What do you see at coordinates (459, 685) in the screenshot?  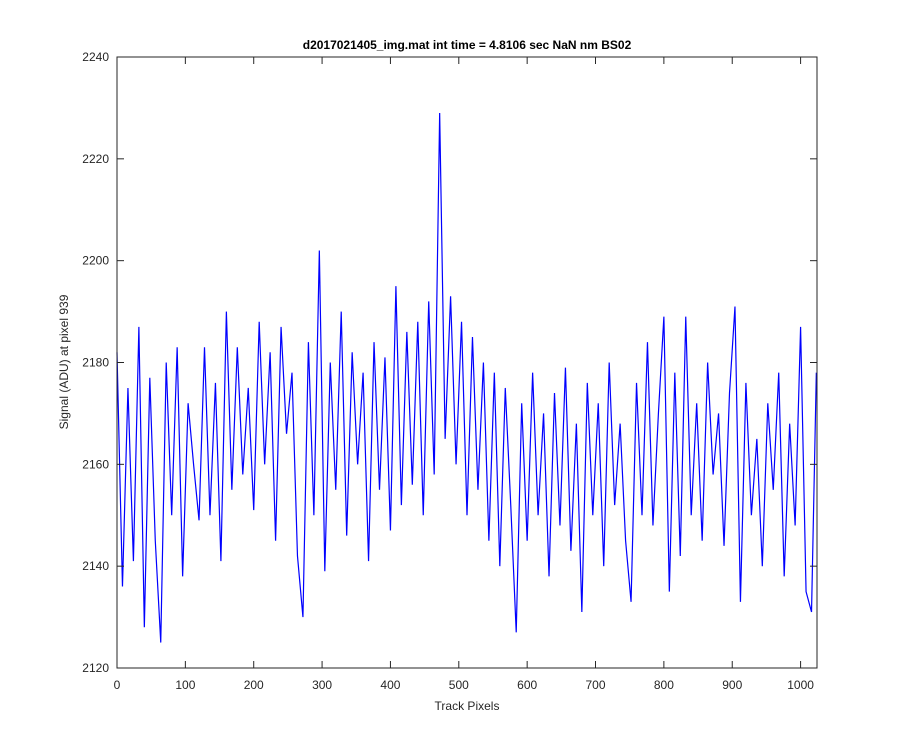 I see `x-tick-label: 500` at bounding box center [459, 685].